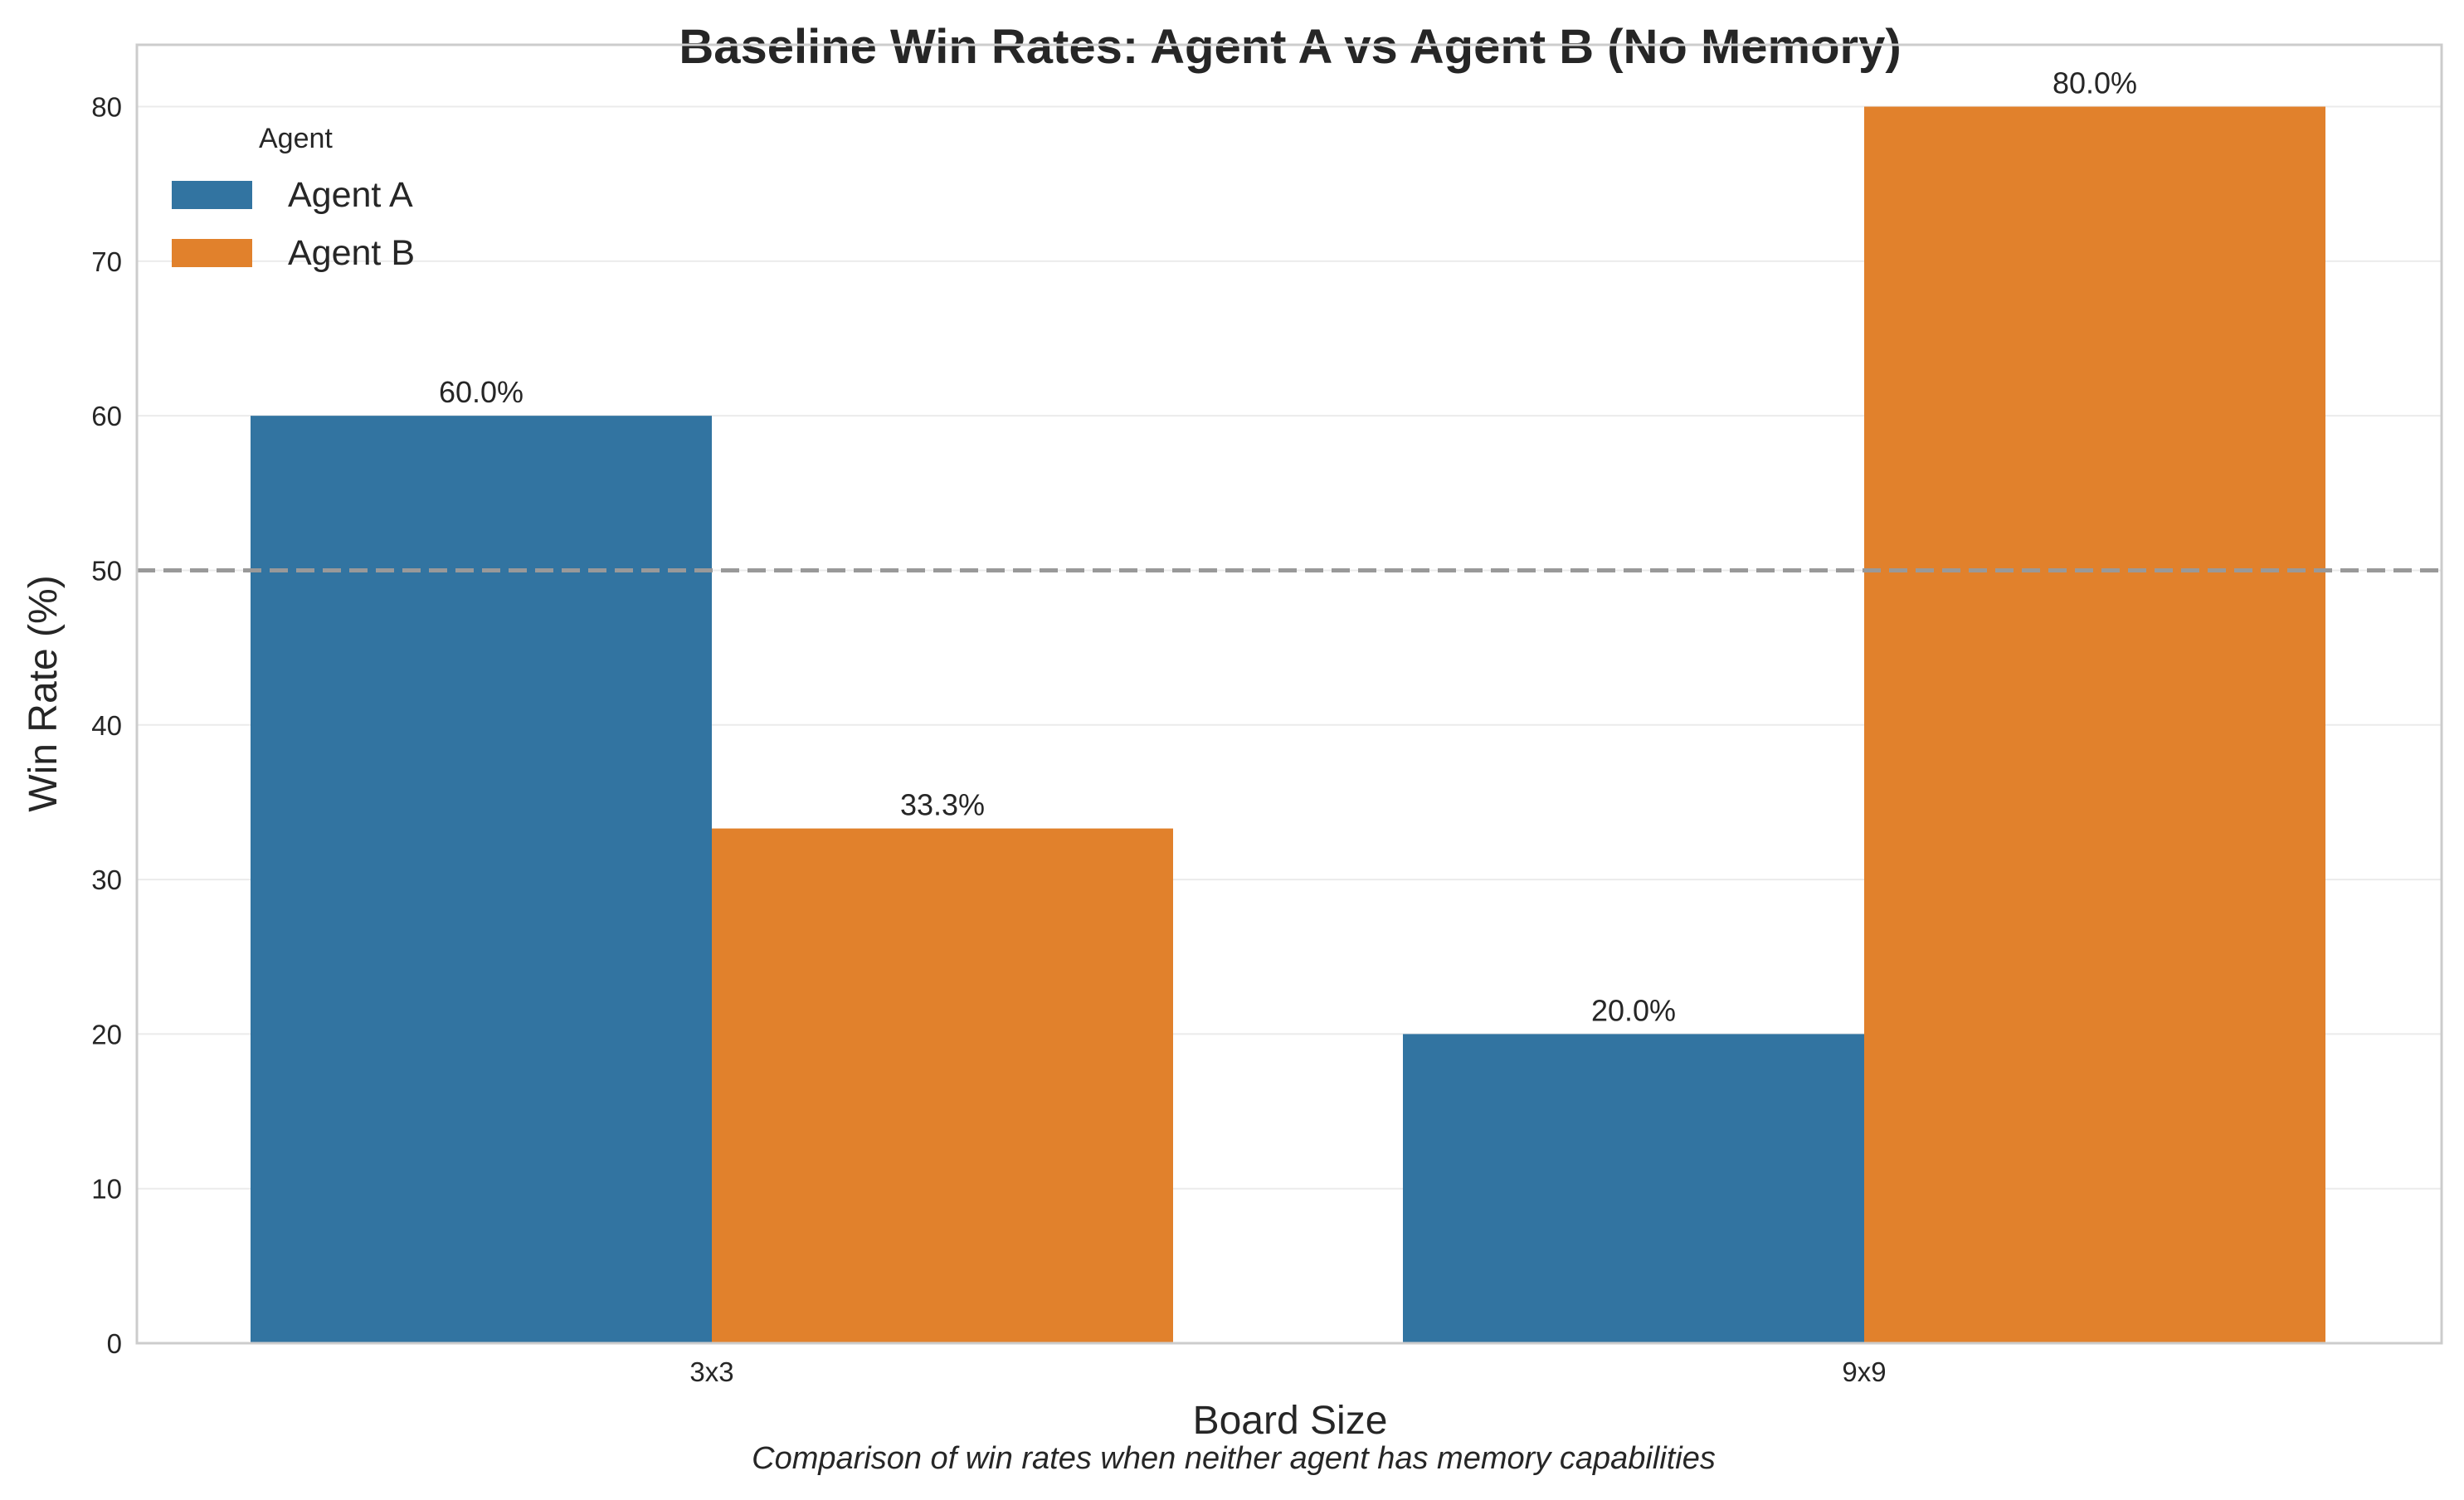  Describe the element at coordinates (106, 107) in the screenshot. I see `y-tick-label: 80` at that location.